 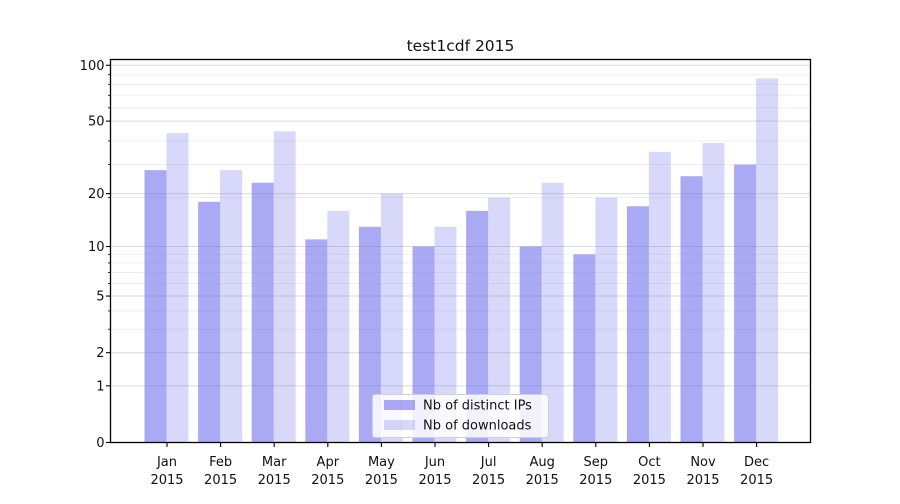 I want to click on x-tick-label-month: Jan, so click(x=166, y=462).